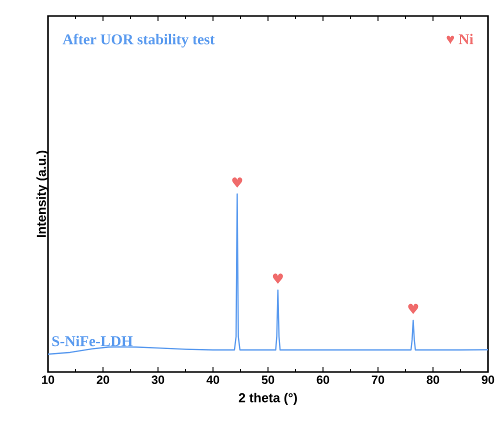  What do you see at coordinates (213, 380) in the screenshot?
I see `x-tick-label: 40` at bounding box center [213, 380].